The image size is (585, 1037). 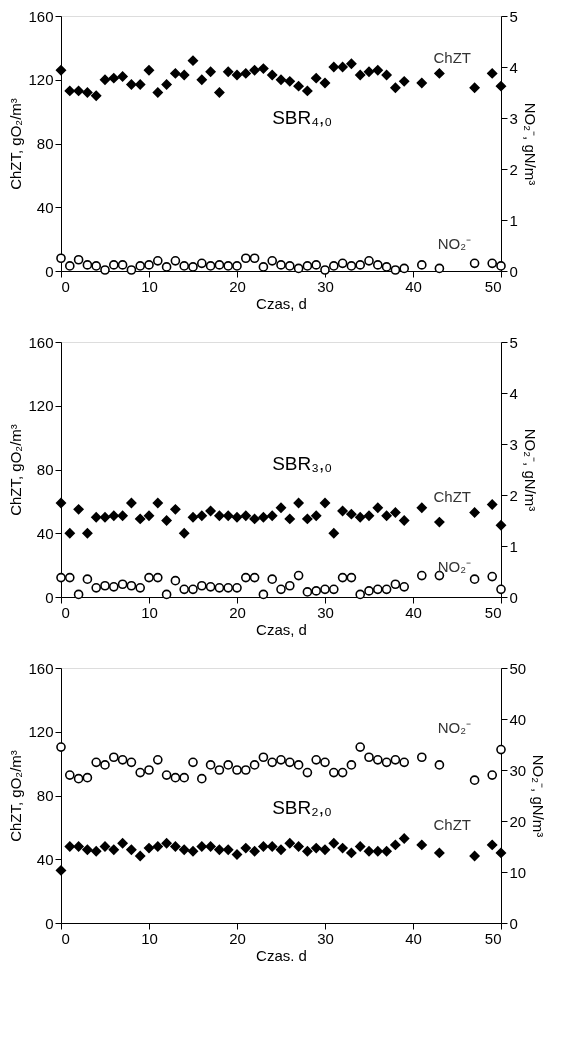 What do you see at coordinates (41, 16) in the screenshot?
I see `y-tick-label: 160` at bounding box center [41, 16].